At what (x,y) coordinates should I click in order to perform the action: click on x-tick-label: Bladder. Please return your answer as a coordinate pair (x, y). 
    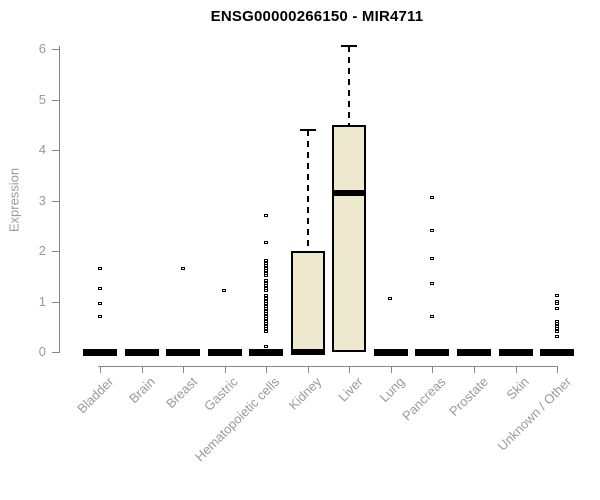
    Looking at the image, I should click on (95, 395).